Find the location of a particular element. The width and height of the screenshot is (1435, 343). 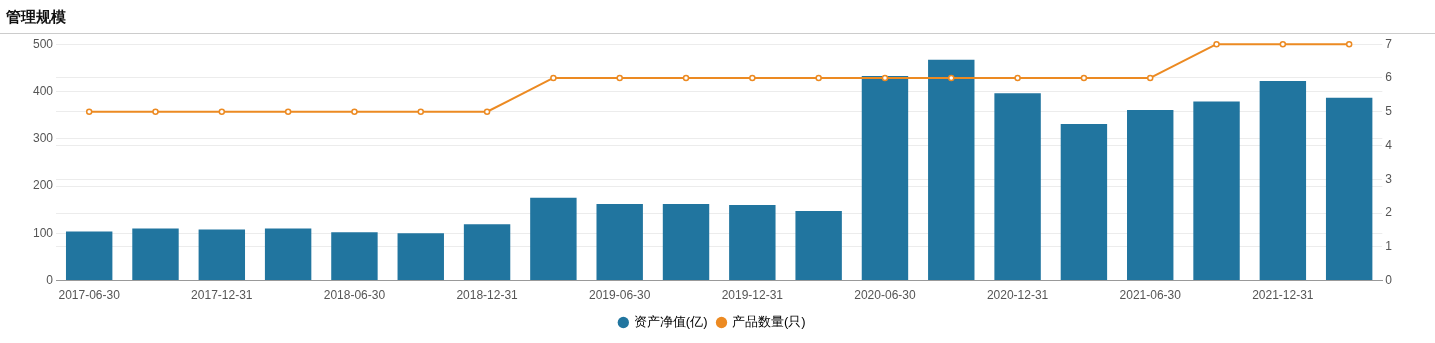

x-tick-label: 2020-06-30 is located at coordinates (885, 295).